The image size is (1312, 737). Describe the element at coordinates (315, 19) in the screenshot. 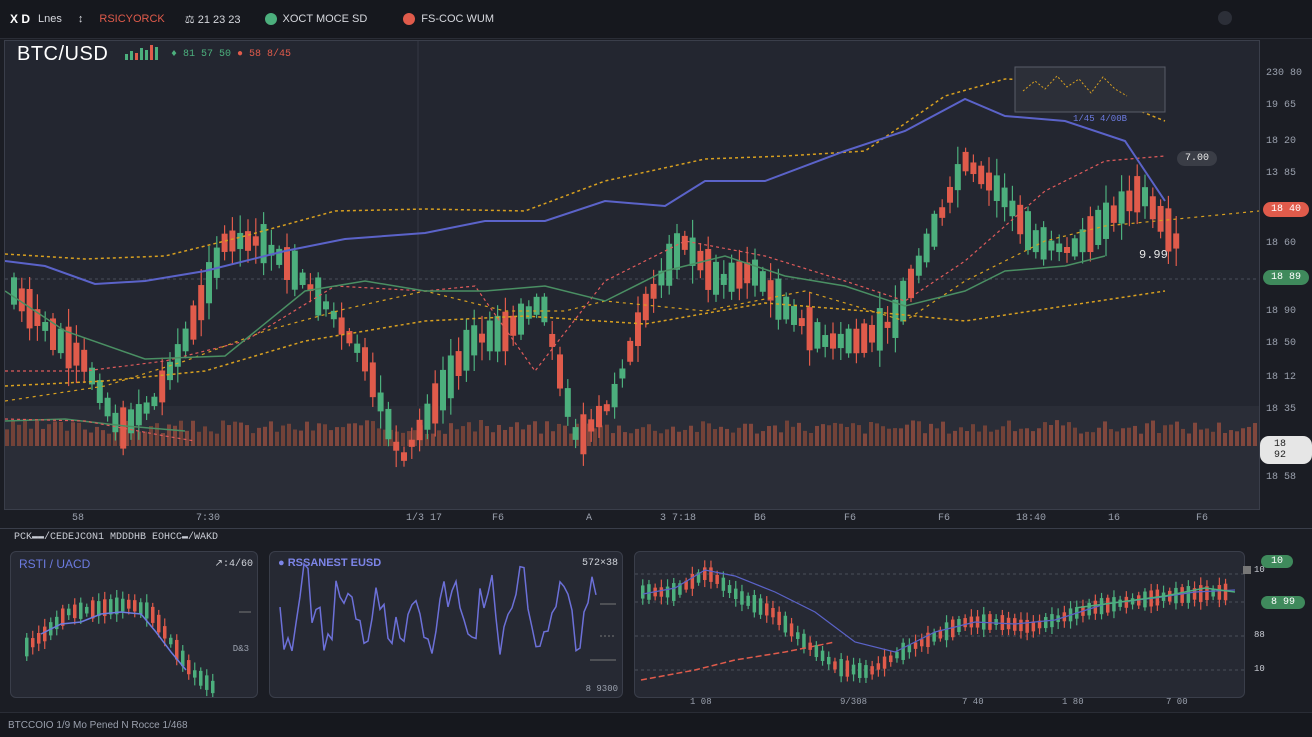

I see `toolbar-item-mode: XOCT MOCE SD` at that location.